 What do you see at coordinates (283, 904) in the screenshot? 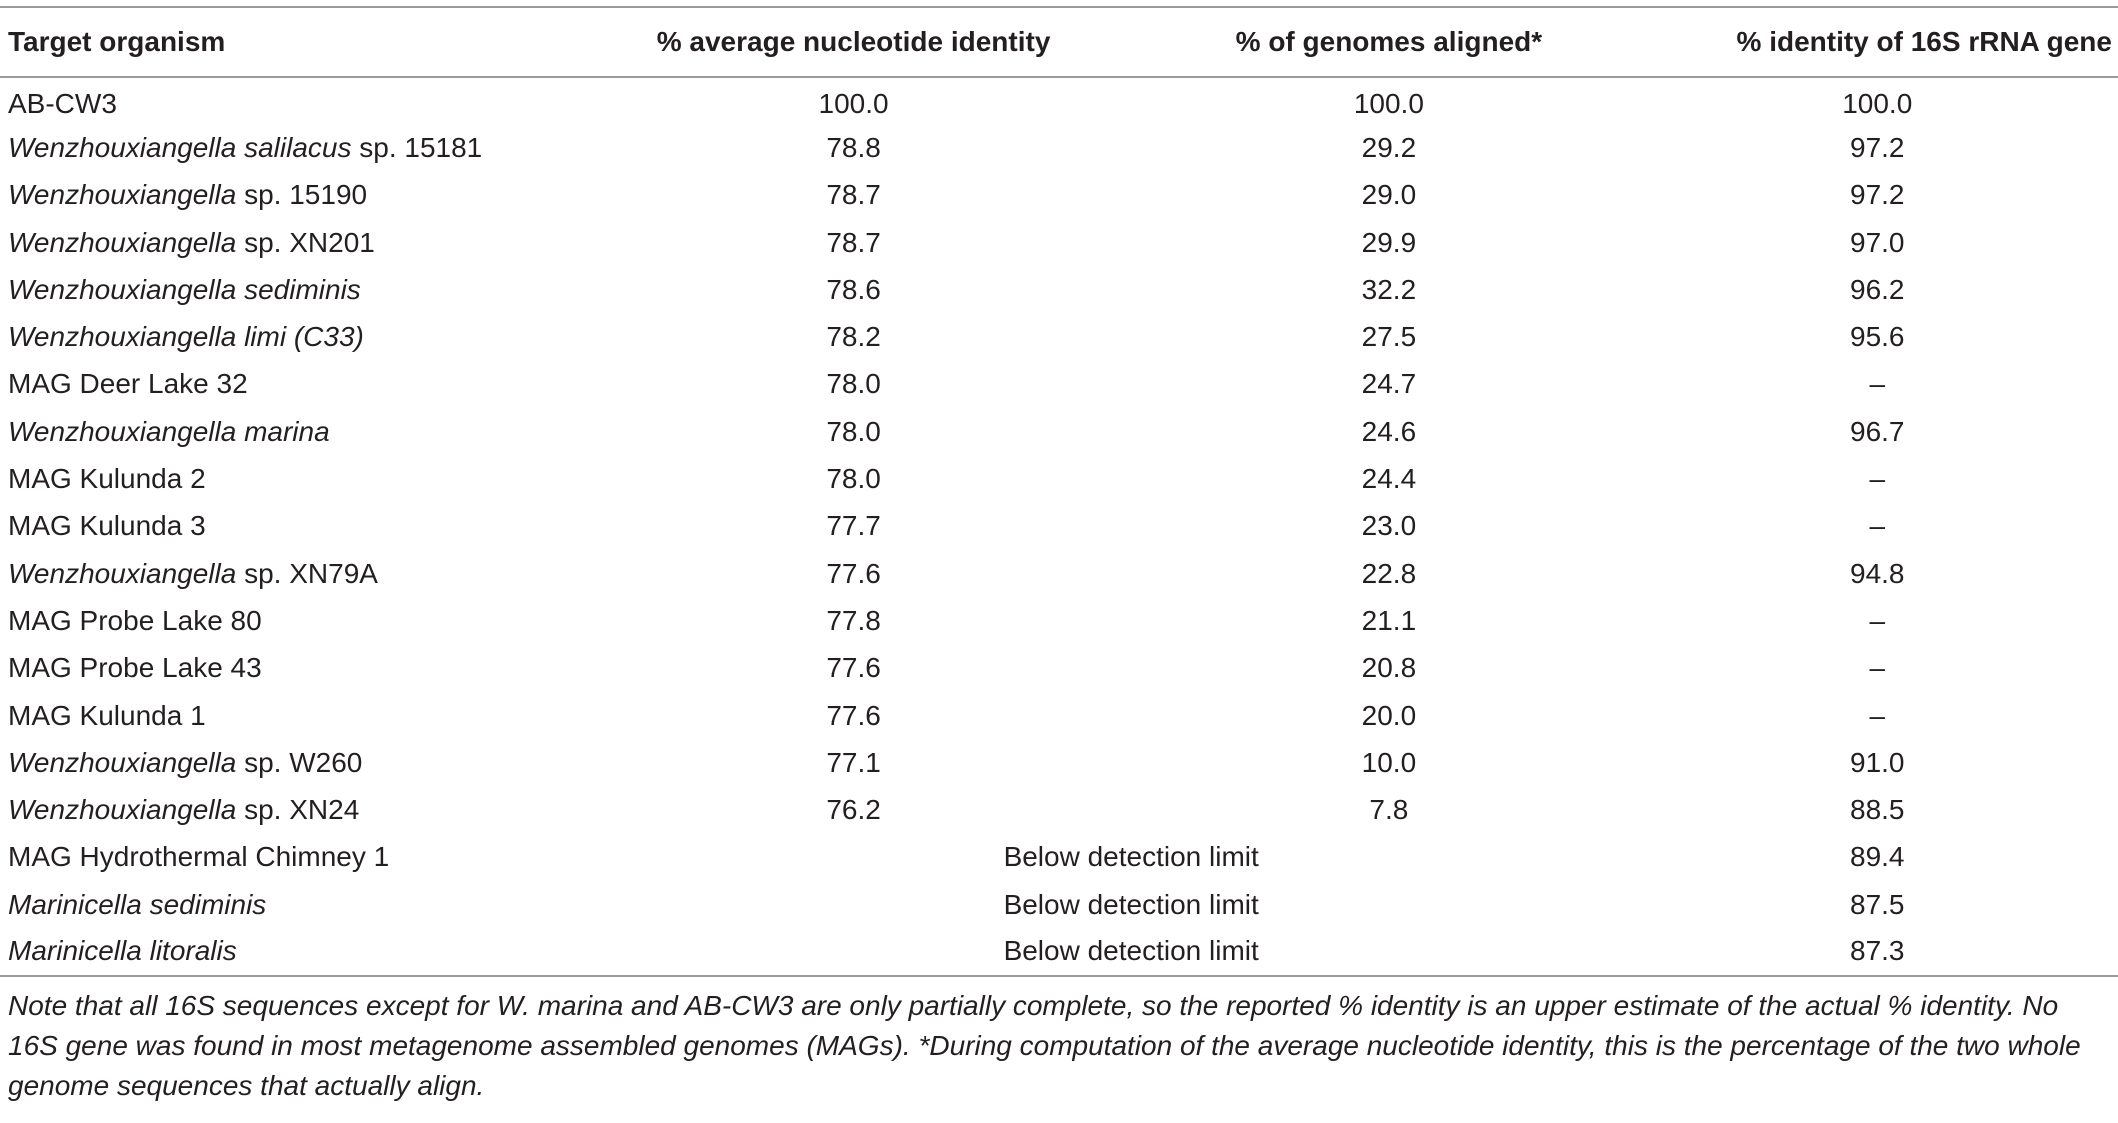
I see `organism-name-cell: Marinicella sediminis` at bounding box center [283, 904].